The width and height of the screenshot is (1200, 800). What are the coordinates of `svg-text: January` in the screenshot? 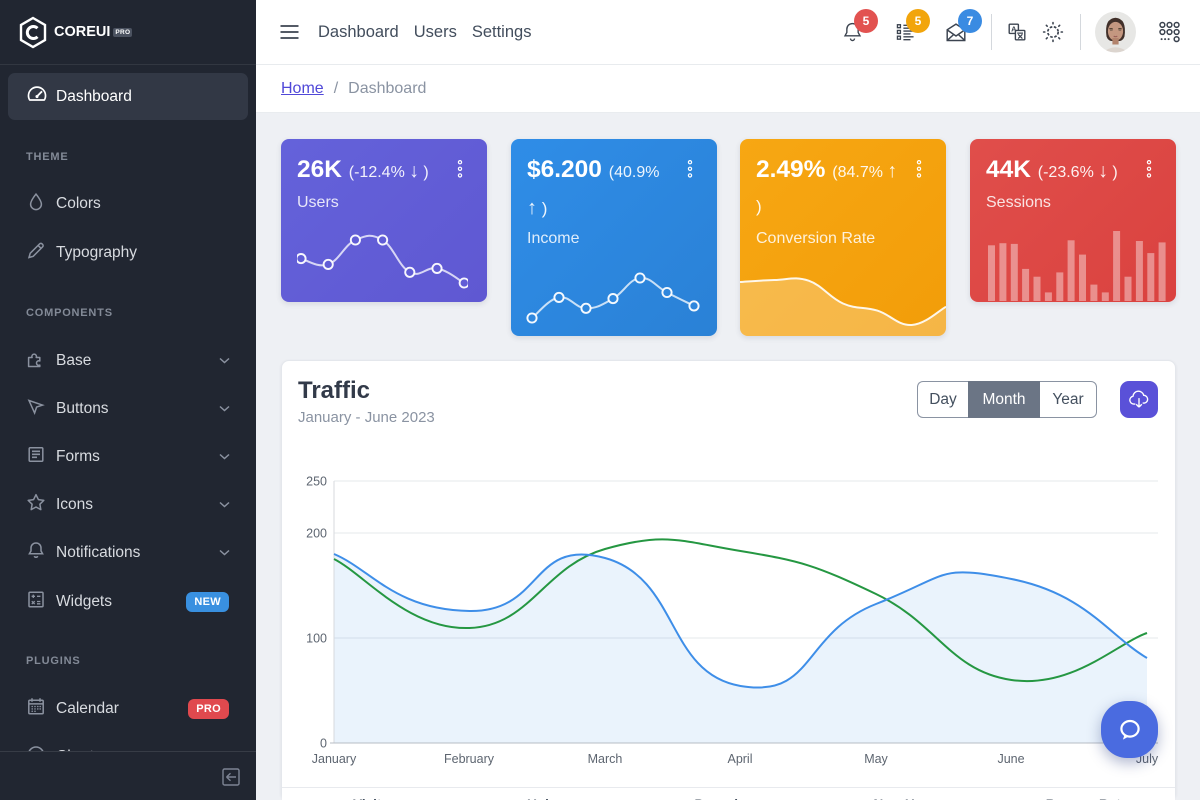 It's located at (334, 759).